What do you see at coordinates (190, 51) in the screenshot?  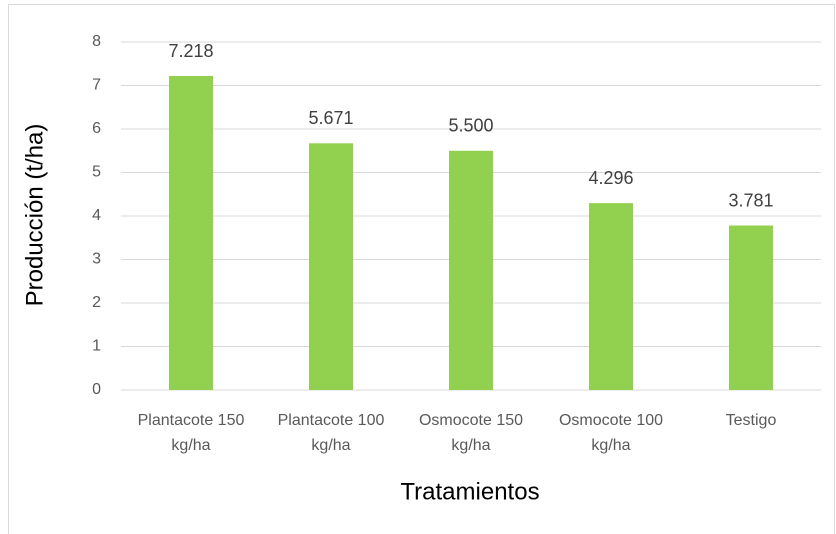 I see `data-label: 7.218` at bounding box center [190, 51].